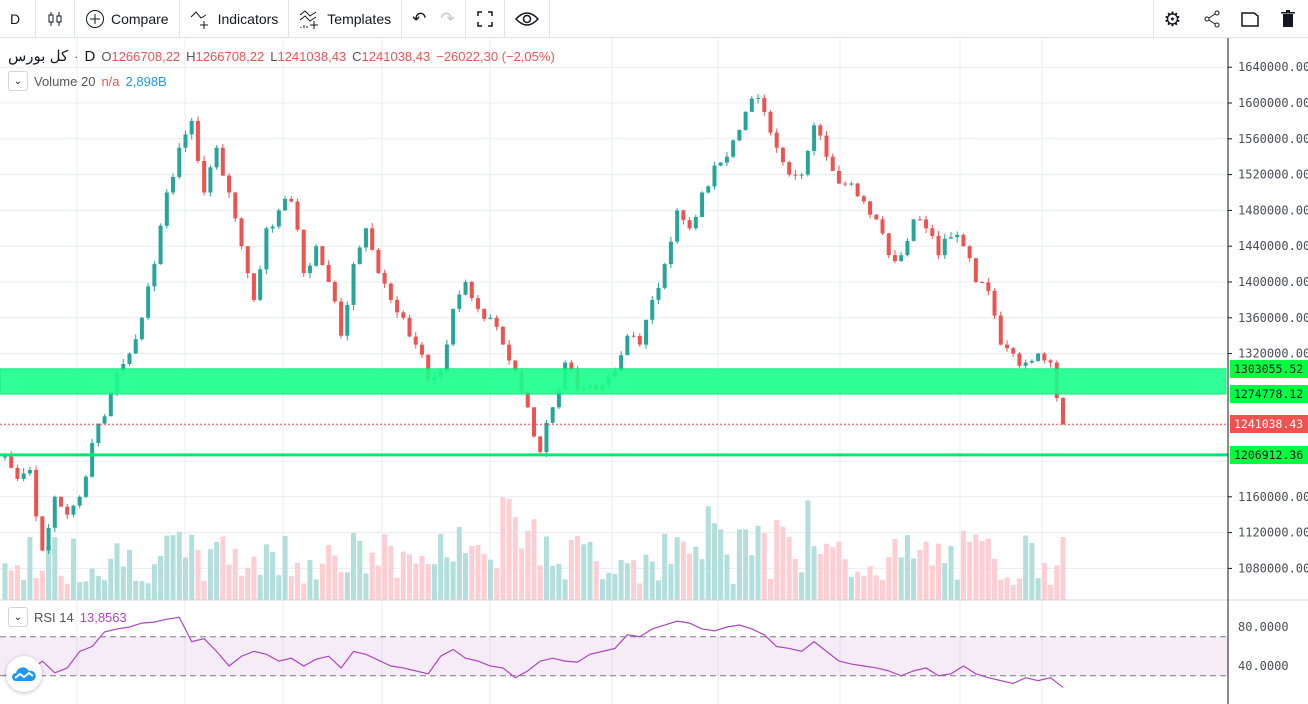  Describe the element at coordinates (485, 19) in the screenshot. I see `fullscreen-button` at that location.